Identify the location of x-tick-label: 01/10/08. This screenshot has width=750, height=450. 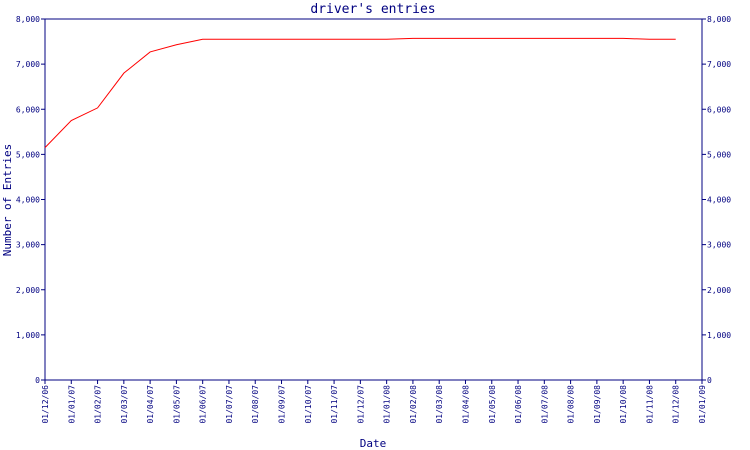
(623, 404).